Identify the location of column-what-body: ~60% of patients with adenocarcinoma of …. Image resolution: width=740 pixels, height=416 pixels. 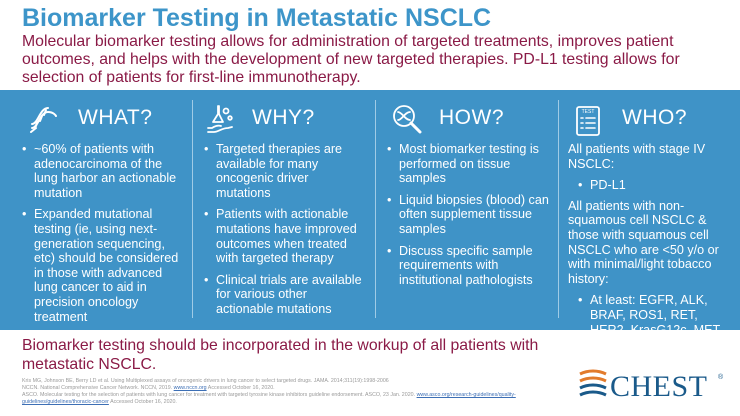
(102, 236).